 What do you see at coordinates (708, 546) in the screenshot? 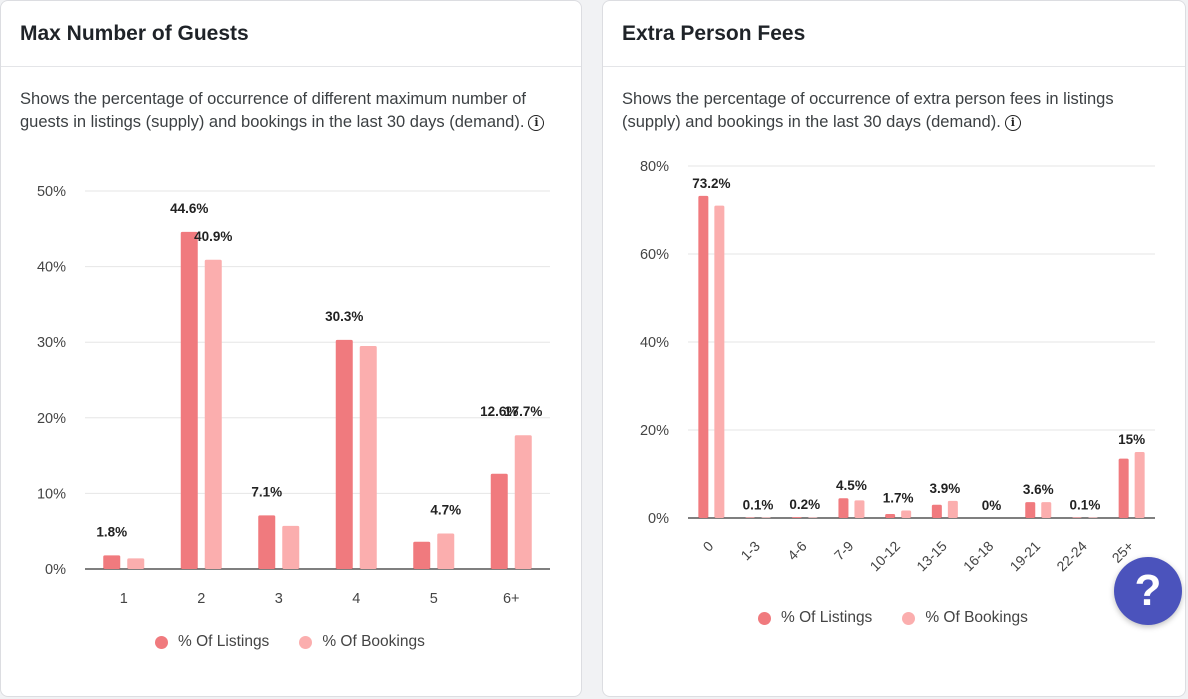
I see `x-tick-label: 0` at bounding box center [708, 546].